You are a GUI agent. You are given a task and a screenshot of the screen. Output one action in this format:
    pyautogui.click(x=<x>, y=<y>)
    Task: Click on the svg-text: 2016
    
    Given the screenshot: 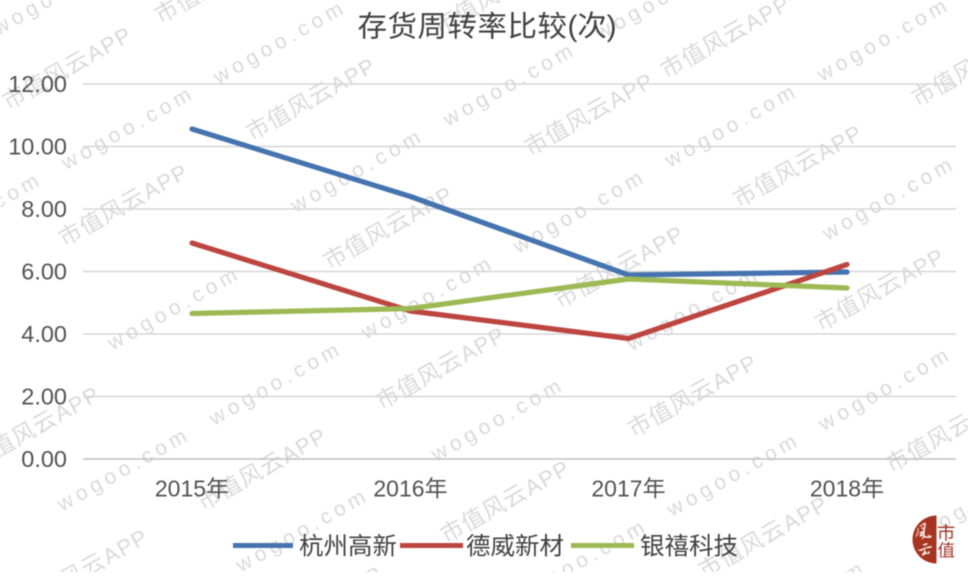 What is the action you would take?
    pyautogui.click(x=398, y=489)
    